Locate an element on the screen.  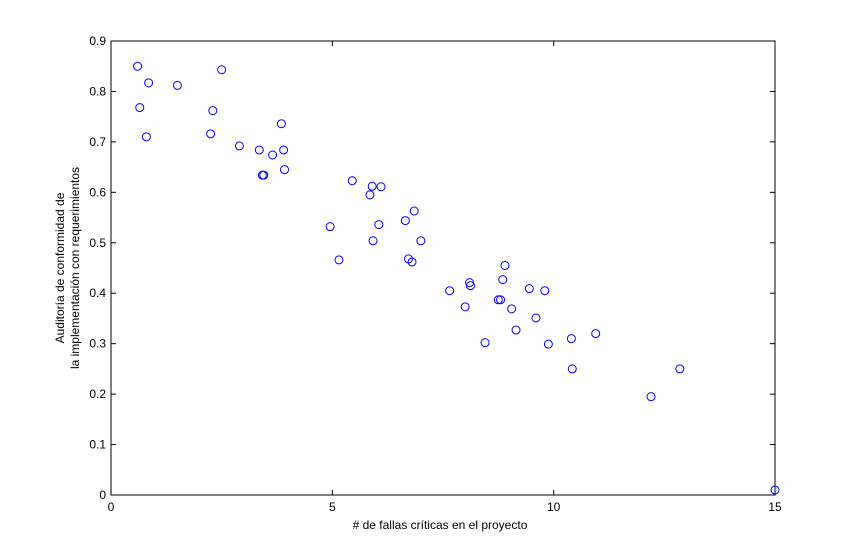
y-tick-label: 0.7 is located at coordinates (97, 142).